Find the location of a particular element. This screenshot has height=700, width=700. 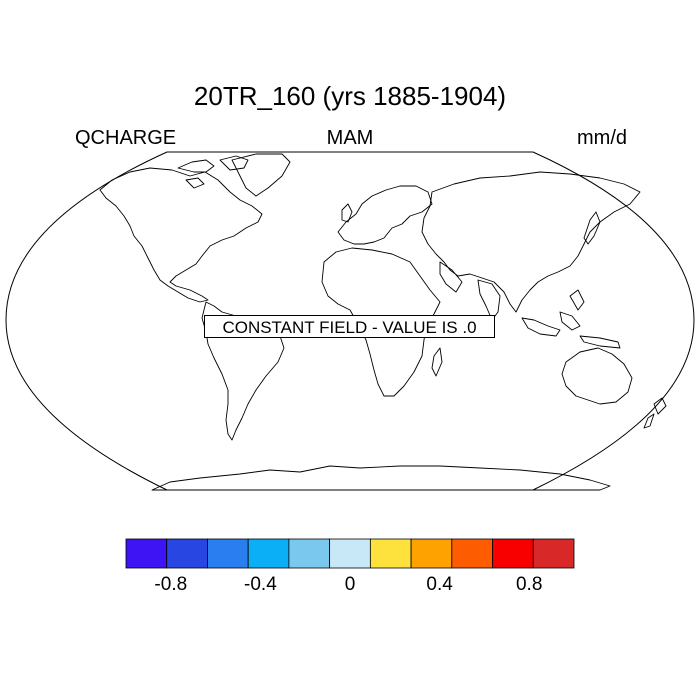

coast-indonesia is located at coordinates (571, 319).